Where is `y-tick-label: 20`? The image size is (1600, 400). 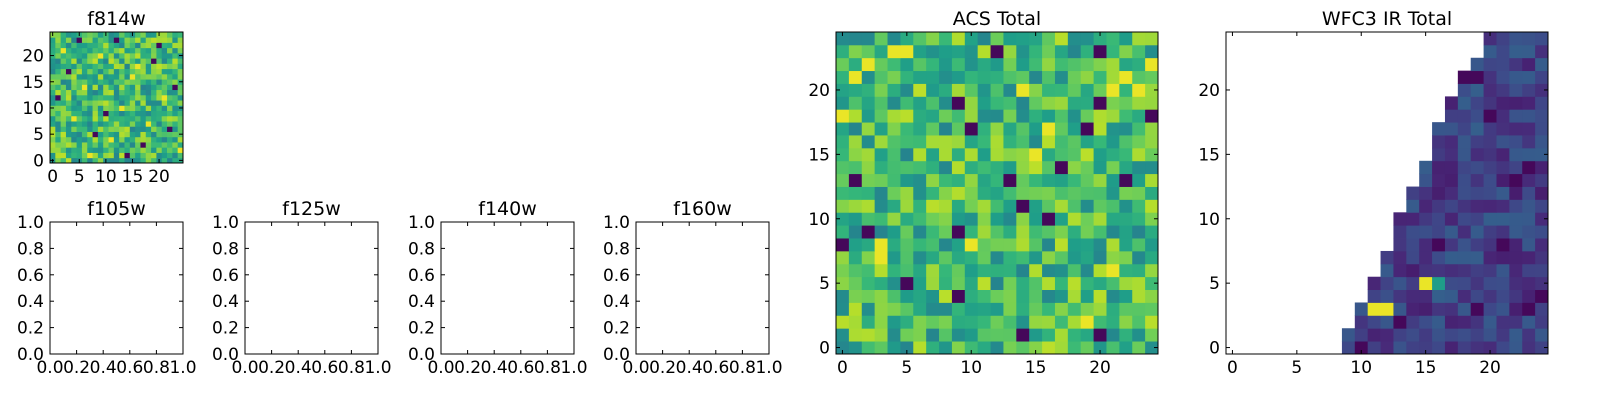
y-tick-label: 20 is located at coordinates (33, 57).